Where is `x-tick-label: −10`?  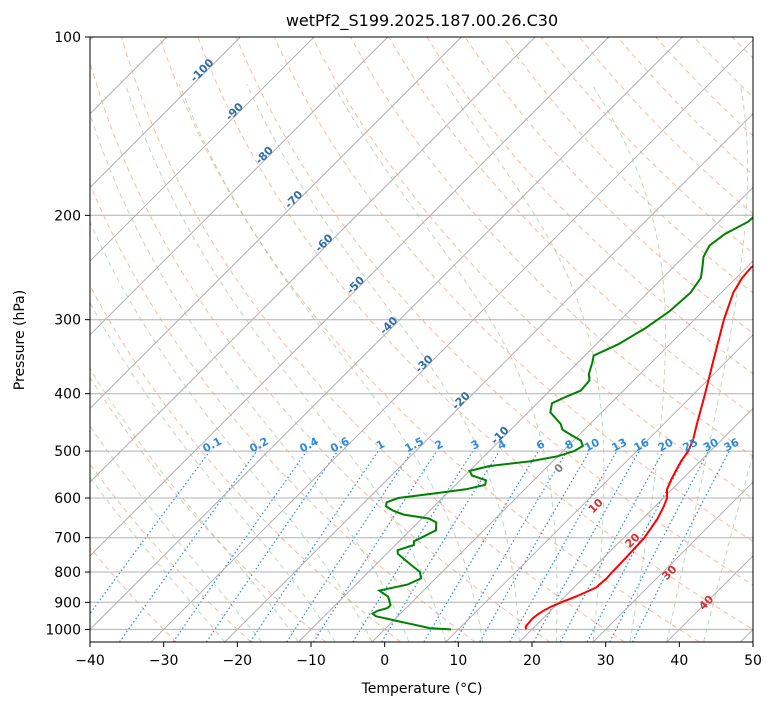
x-tick-label: −10 is located at coordinates (311, 661).